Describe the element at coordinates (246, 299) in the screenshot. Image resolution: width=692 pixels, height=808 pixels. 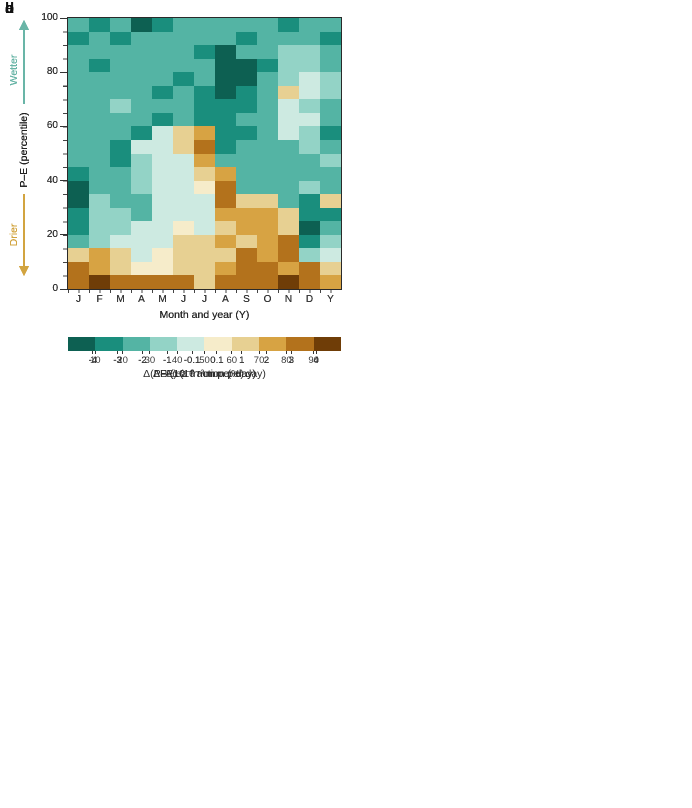
I see `x-tick-label: S` at that location.